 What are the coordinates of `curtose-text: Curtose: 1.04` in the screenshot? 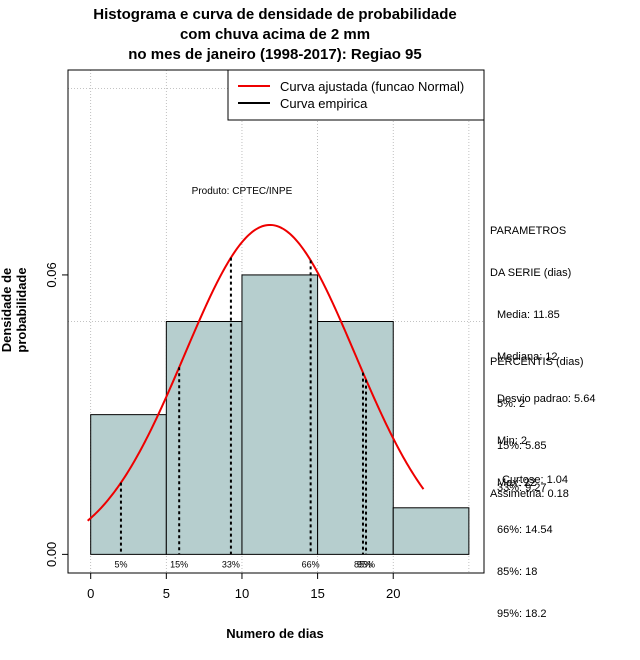 It's located at (535, 480).